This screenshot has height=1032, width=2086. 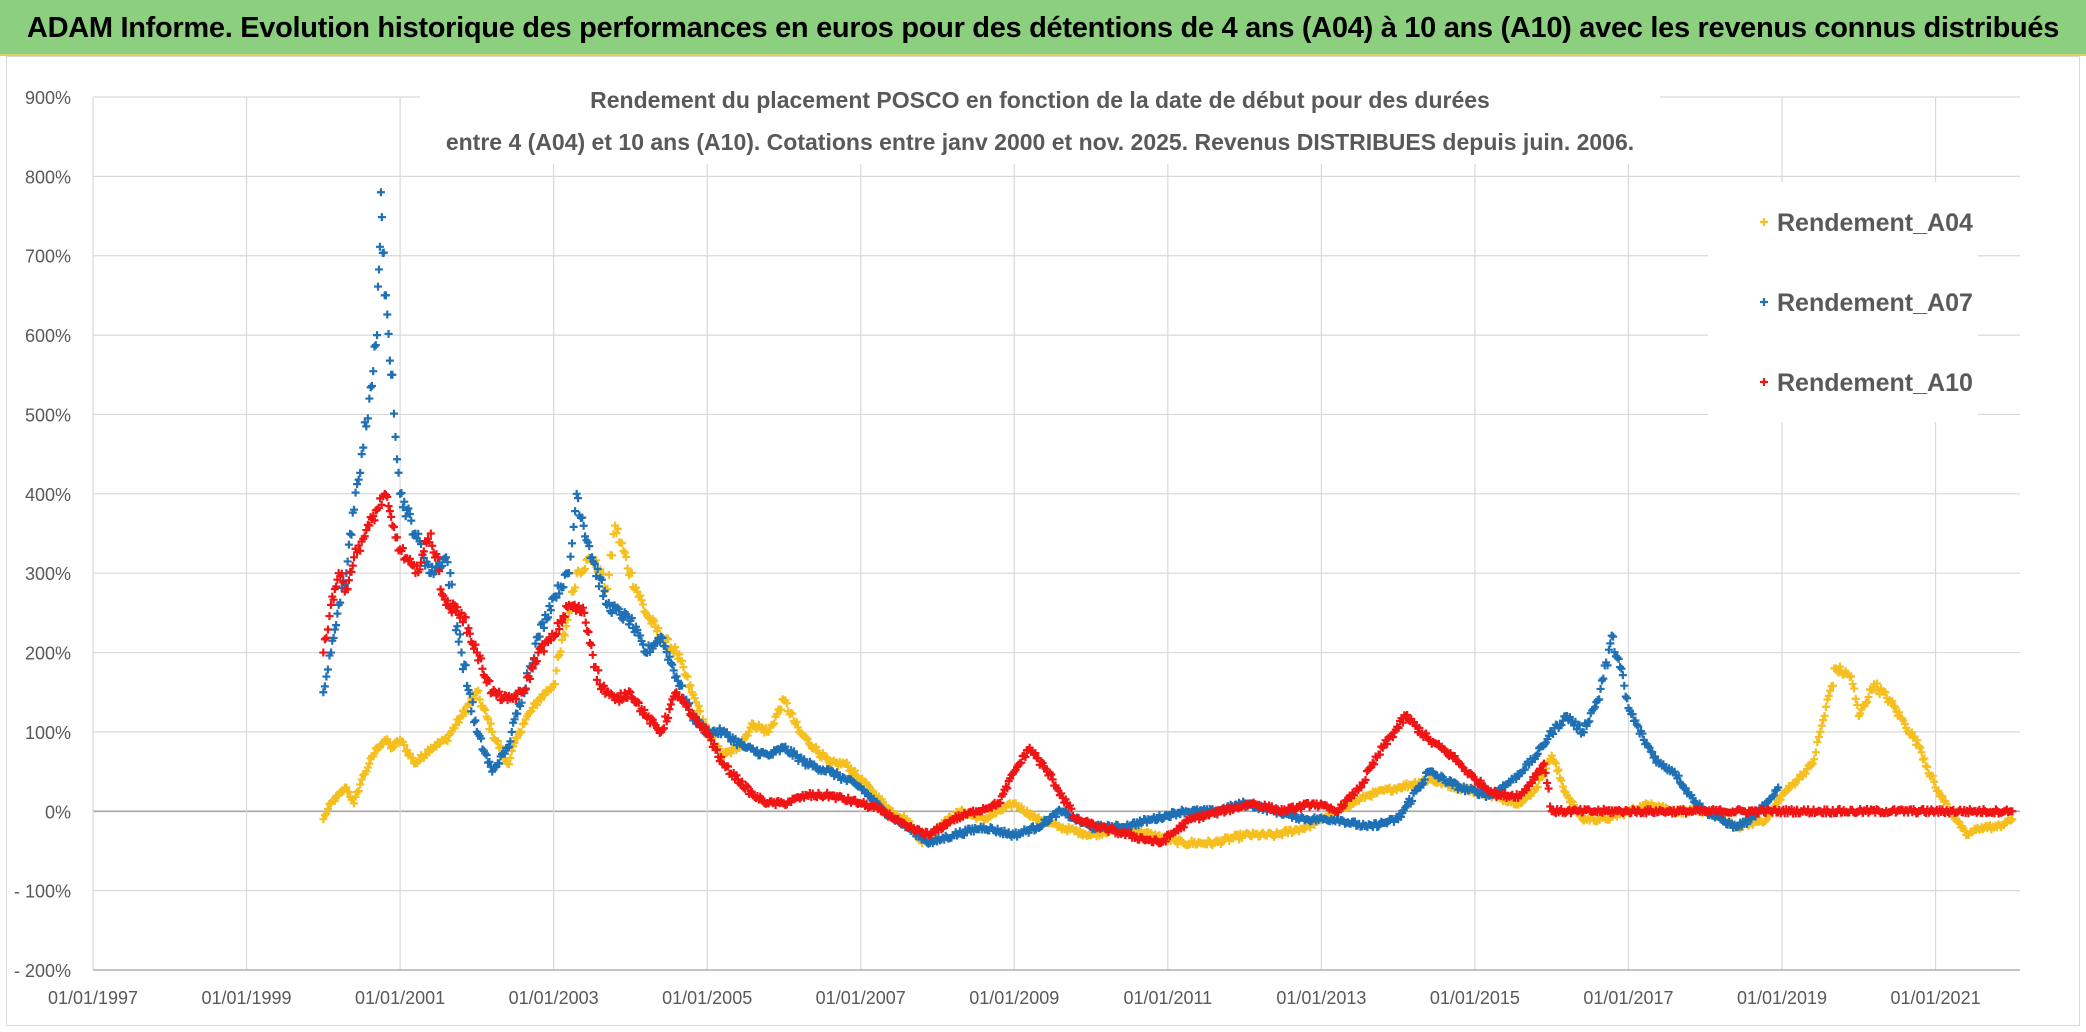 I want to click on y-tick-label: 400%, so click(x=48, y=495).